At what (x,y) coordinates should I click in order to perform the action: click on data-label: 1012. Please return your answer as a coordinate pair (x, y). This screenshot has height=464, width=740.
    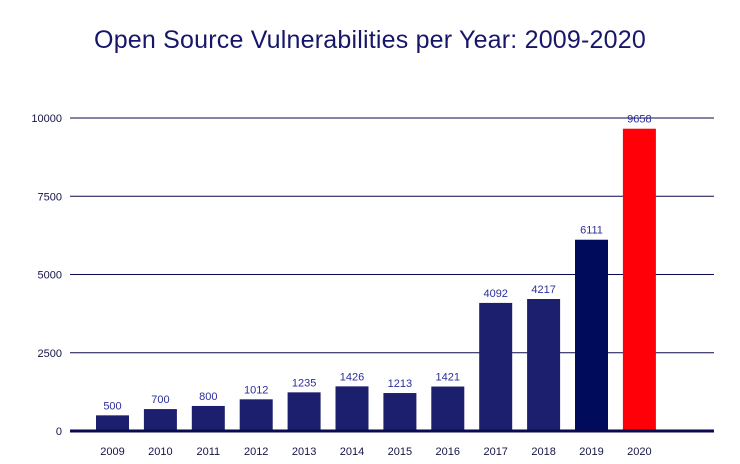
    Looking at the image, I should click on (256, 390).